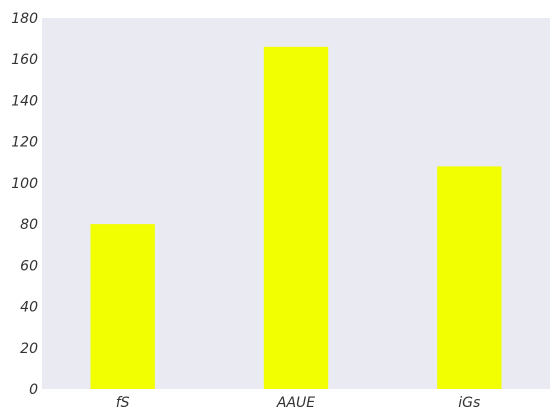 This screenshot has width=560, height=420. Describe the element at coordinates (24, 143) in the screenshot. I see `y-tick-label: 120` at that location.